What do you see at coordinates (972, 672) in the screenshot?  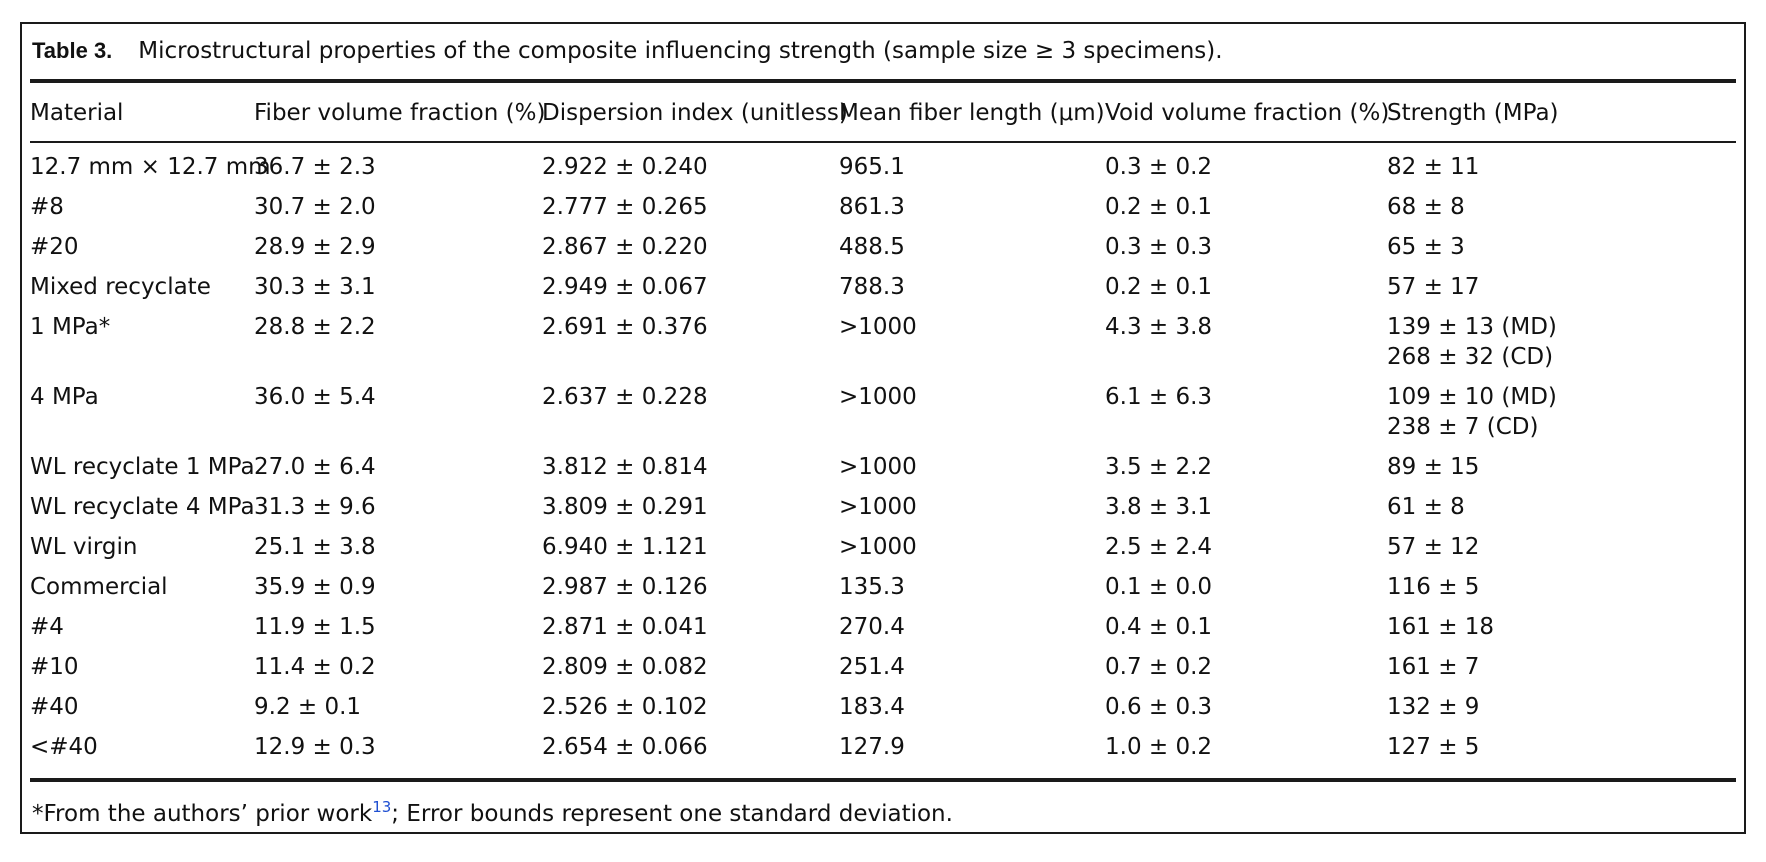 I see `cell-fiber-length: 251.4` at bounding box center [972, 672].